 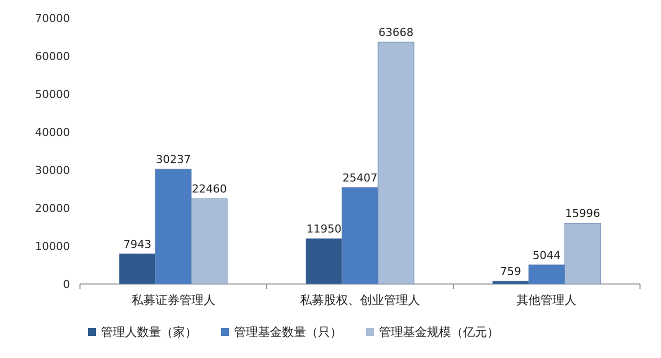 I want to click on data-label: 15996, so click(x=582, y=213).